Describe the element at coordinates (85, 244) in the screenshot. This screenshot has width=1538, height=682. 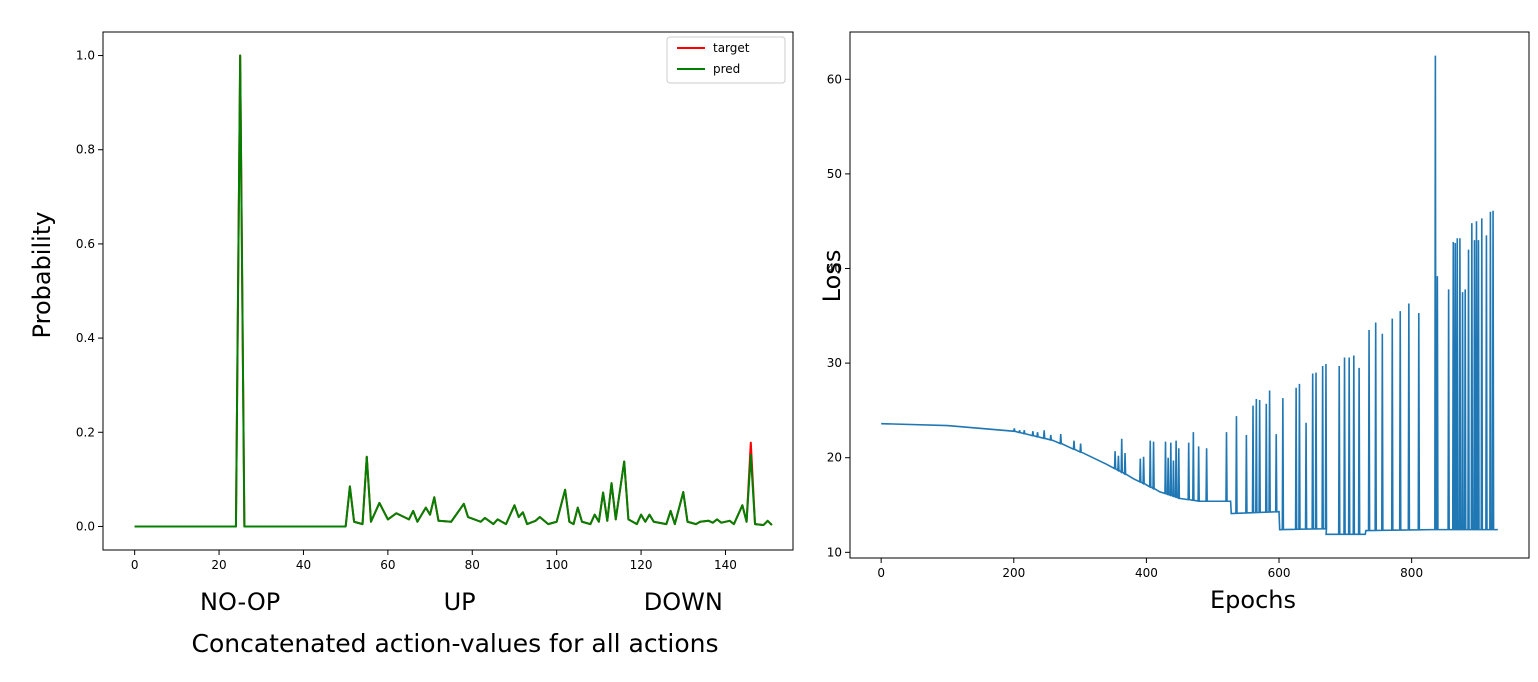
I see `y-tick-label: 0.6` at that location.